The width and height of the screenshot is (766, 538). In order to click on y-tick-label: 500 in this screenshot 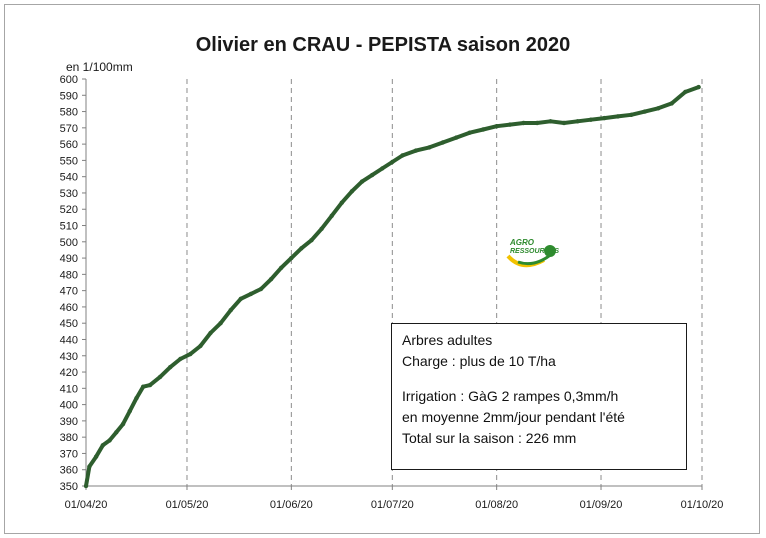, I will do `click(69, 243)`.